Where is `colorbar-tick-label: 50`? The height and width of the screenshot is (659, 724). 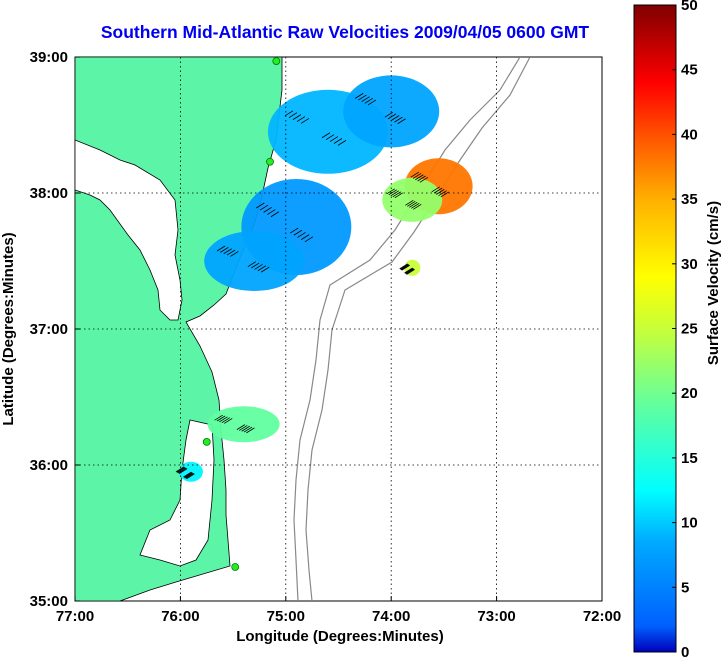
colorbar-tick-label: 50 is located at coordinates (689, 7).